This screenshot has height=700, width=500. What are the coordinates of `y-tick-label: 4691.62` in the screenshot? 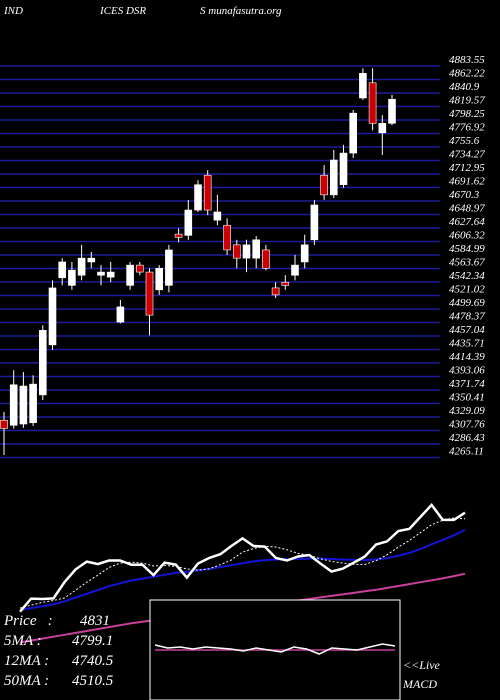 It's located at (467, 182).